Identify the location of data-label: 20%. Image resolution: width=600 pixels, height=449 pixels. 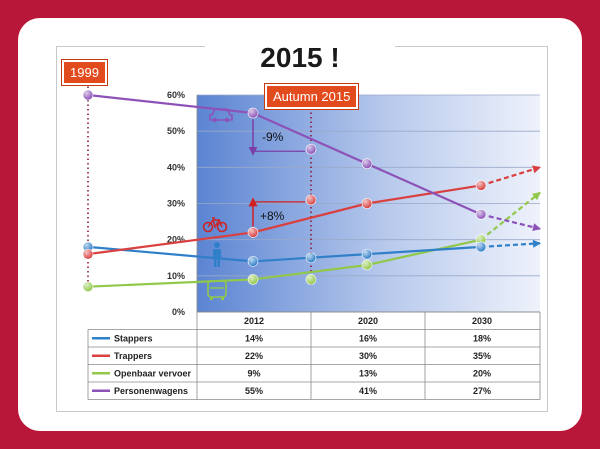
(482, 374).